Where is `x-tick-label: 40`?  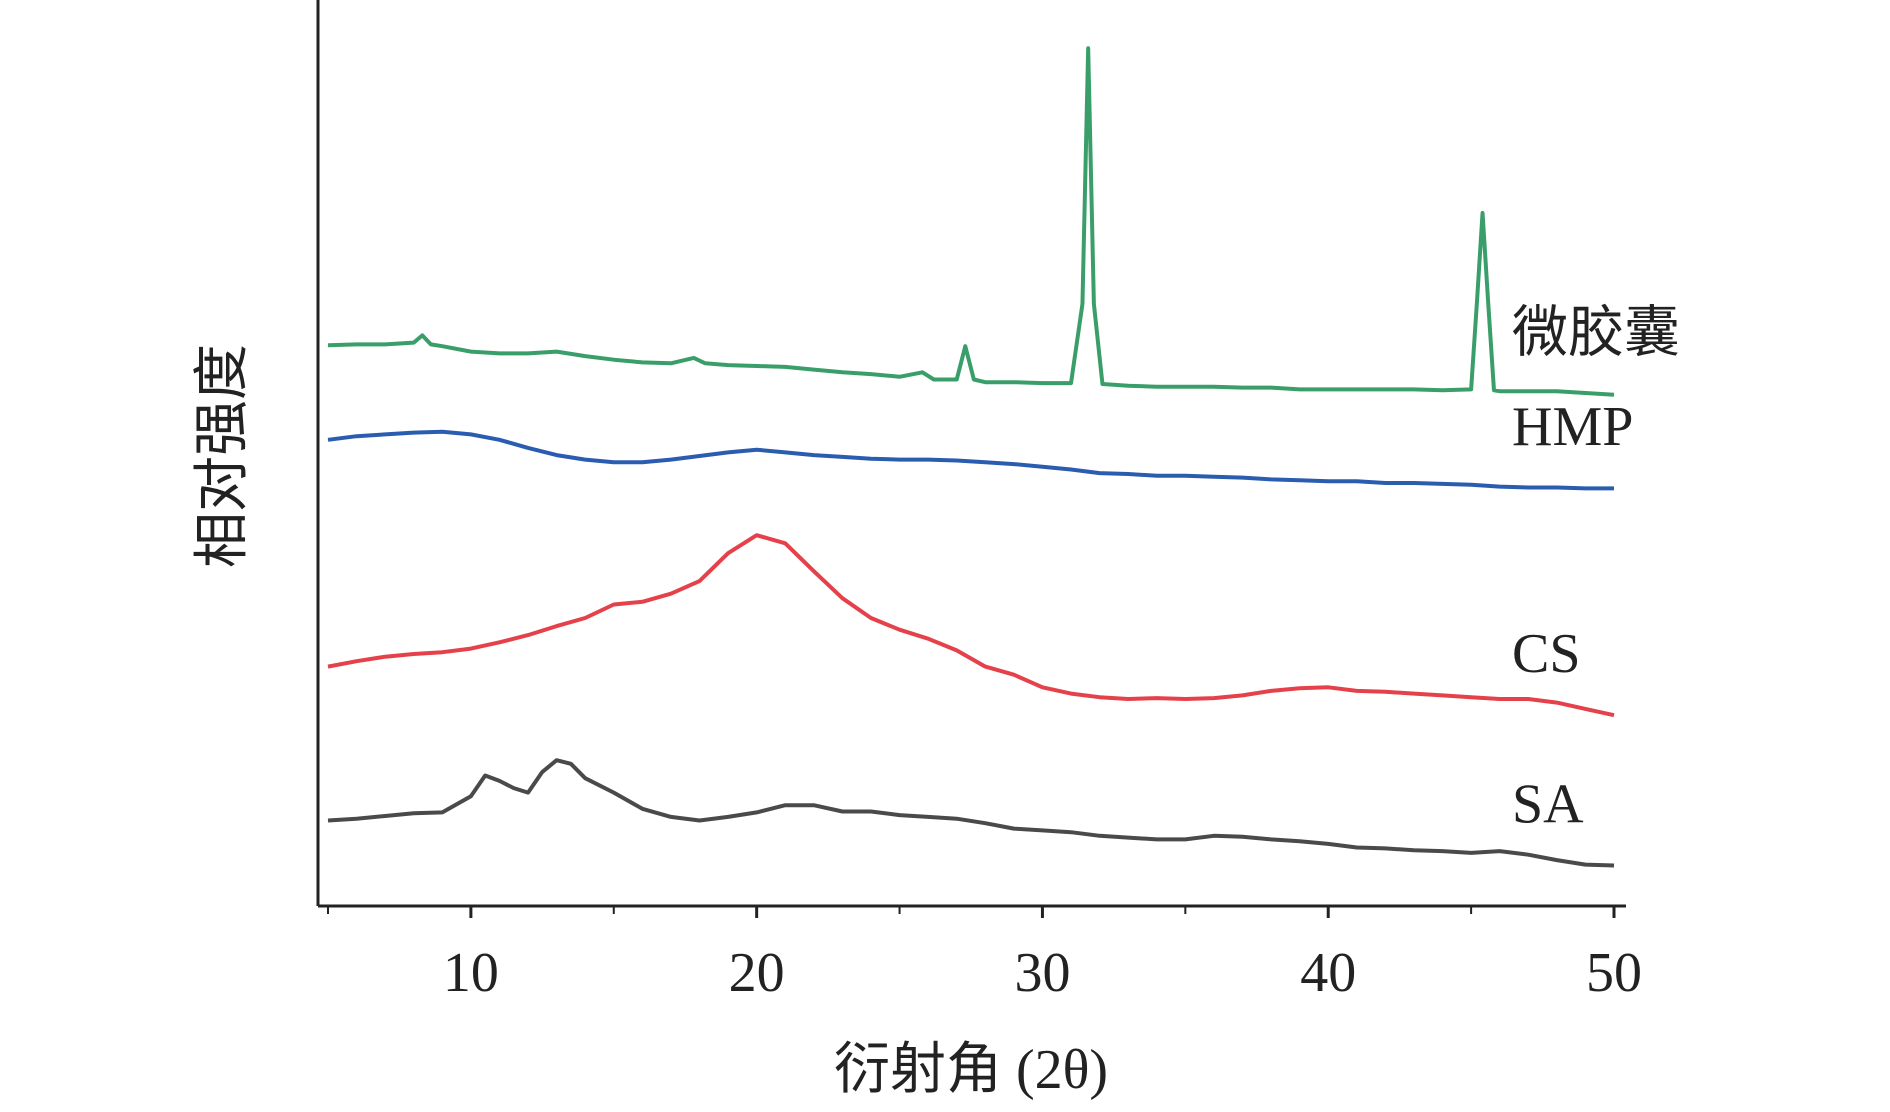 x-tick-label: 40 is located at coordinates (1328, 973).